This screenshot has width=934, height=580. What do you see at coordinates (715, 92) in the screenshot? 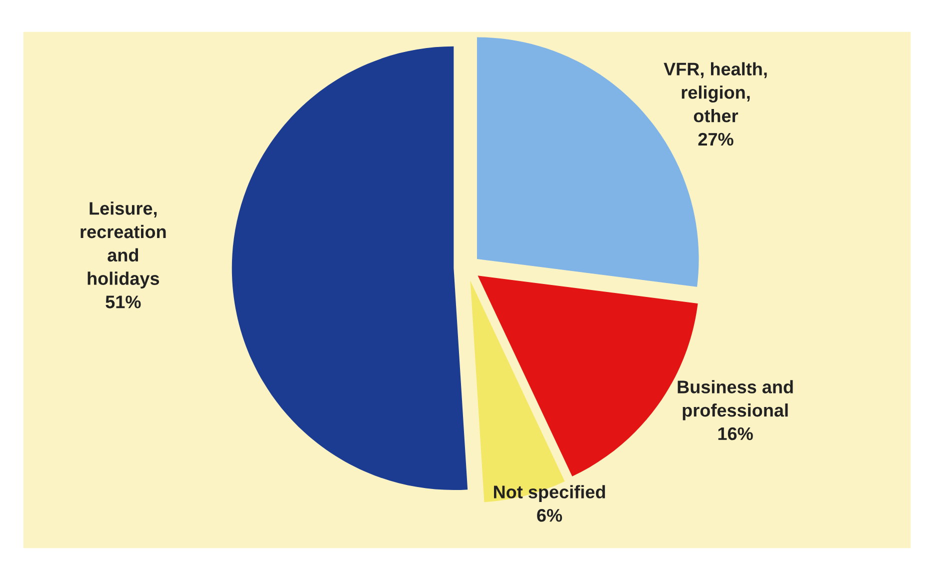
I see `slice-label: VFR, health, religion, other` at bounding box center [715, 92].